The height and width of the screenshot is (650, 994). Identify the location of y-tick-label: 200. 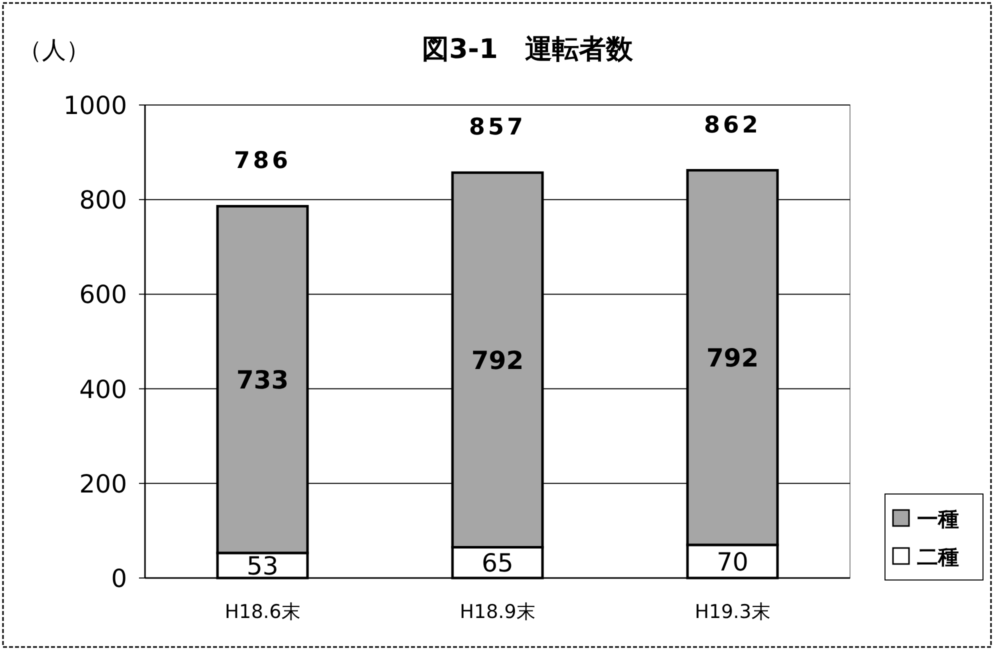
(103, 483).